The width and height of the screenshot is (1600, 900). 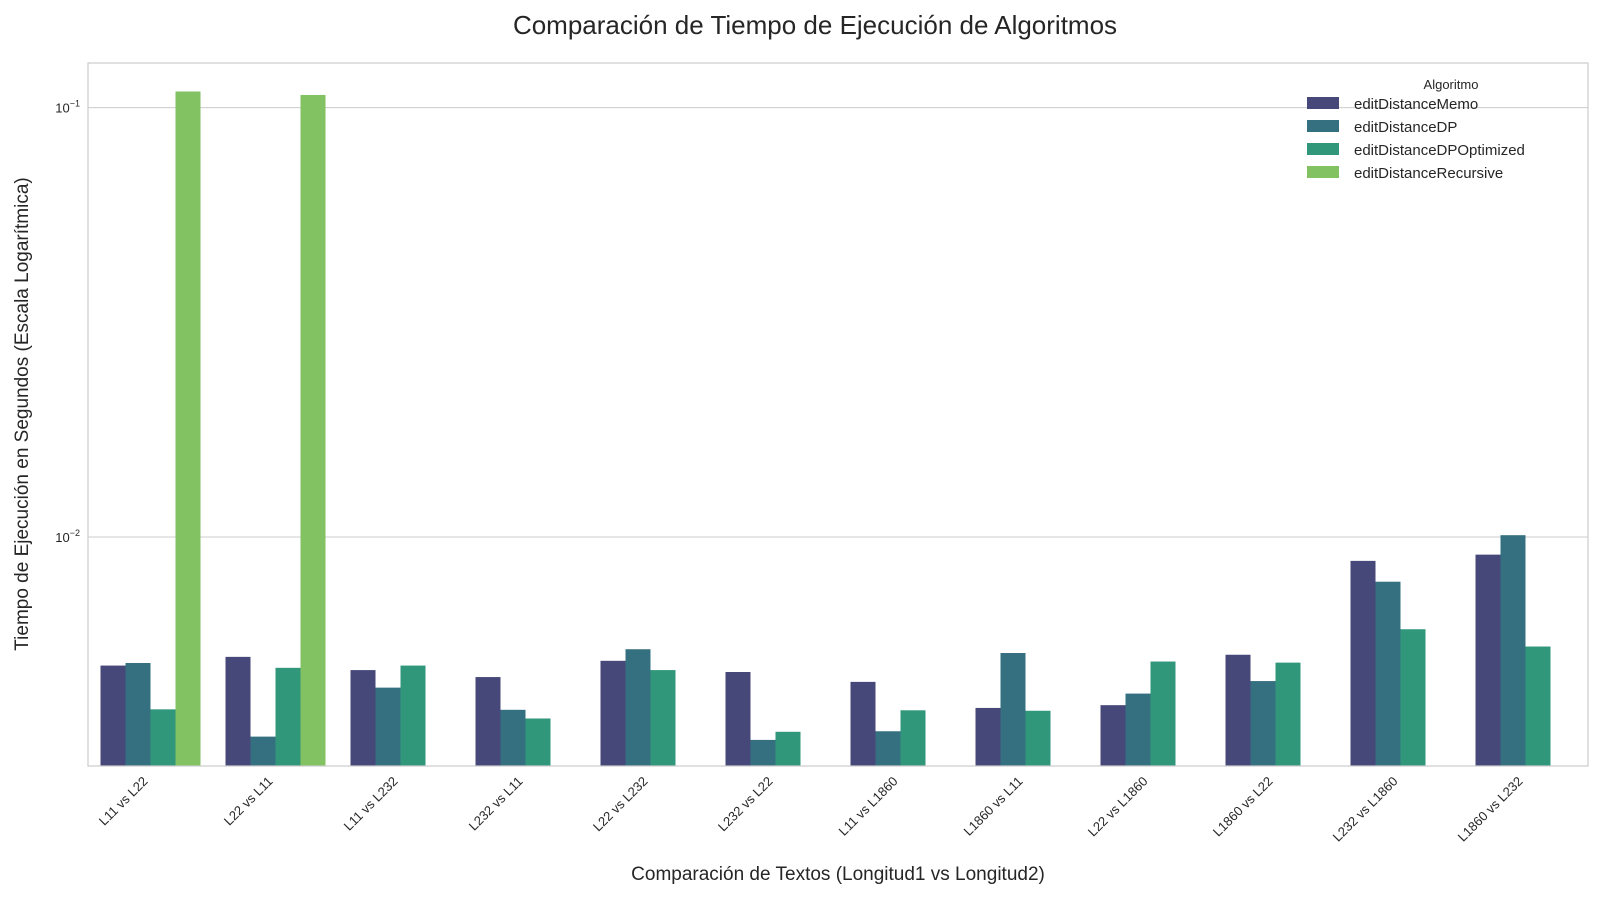 I want to click on x-tick-label: L11 vs L232, so click(x=371, y=804).